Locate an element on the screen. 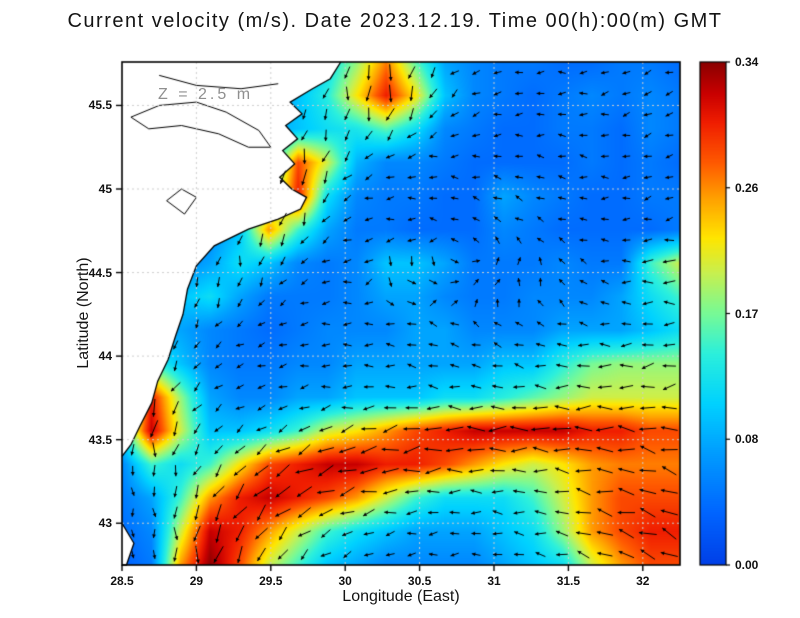  x-tick-label: 30 is located at coordinates (345, 581).